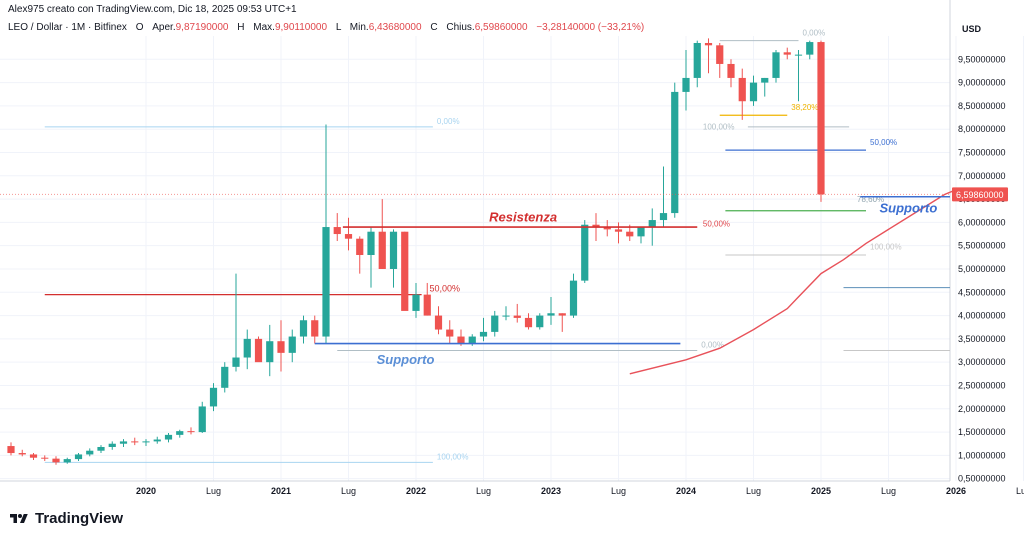 The image size is (1024, 539). Describe the element at coordinates (982, 152) in the screenshot. I see `y-tick-label: 7,50000000` at that location.